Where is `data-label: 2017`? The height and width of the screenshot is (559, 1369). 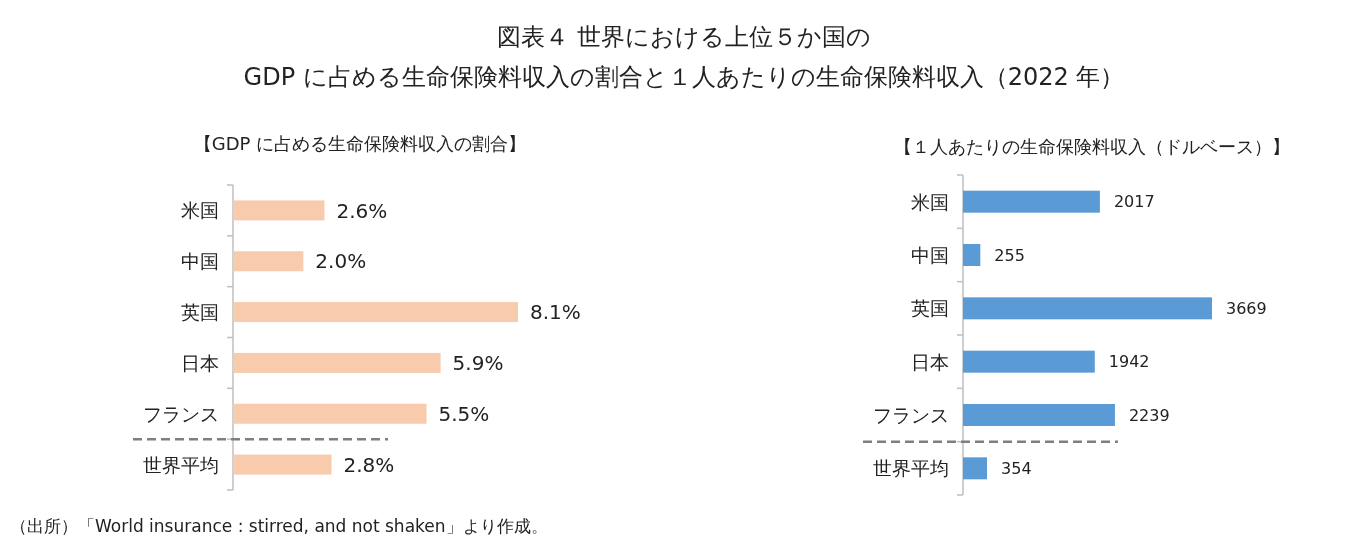
data-label: 2017 is located at coordinates (1134, 202).